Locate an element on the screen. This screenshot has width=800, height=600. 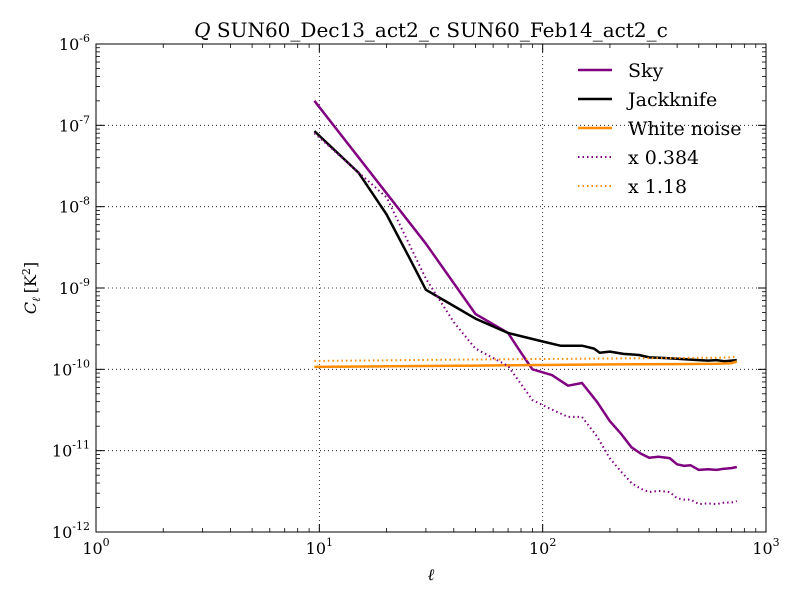
y-tick-label: 10⁻⁸ is located at coordinates (74, 206).